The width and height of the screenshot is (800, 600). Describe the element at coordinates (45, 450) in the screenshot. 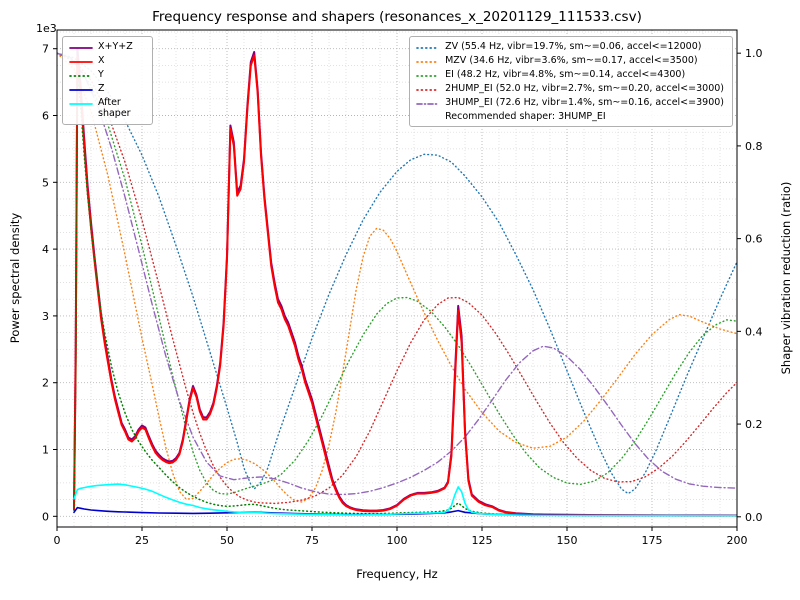

I see `y-left-tick-label: 1` at that location.